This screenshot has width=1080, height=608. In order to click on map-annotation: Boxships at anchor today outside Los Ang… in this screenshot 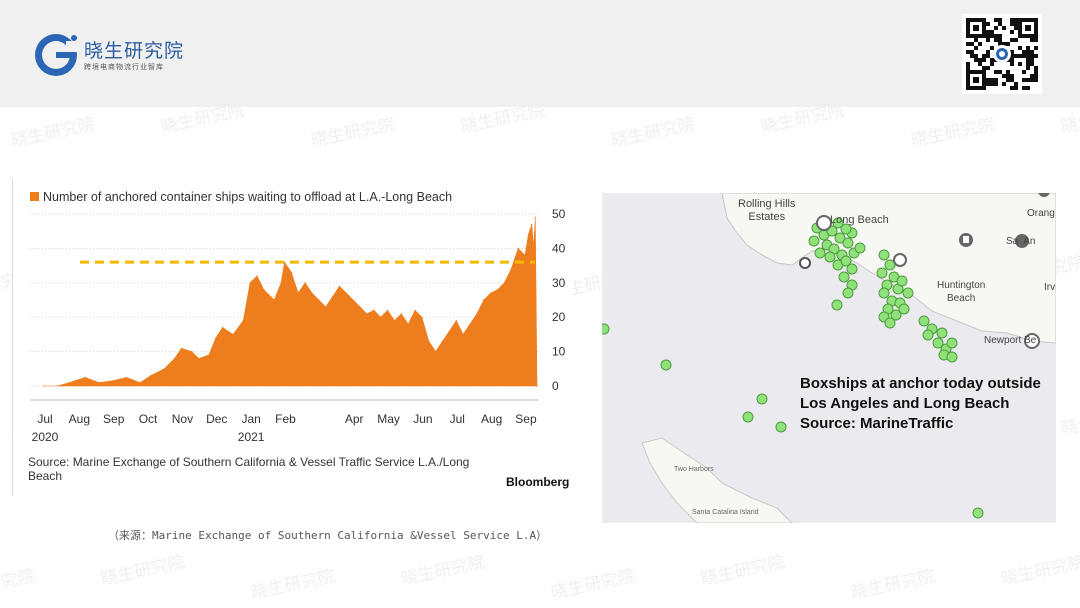, I will do `click(920, 404)`.